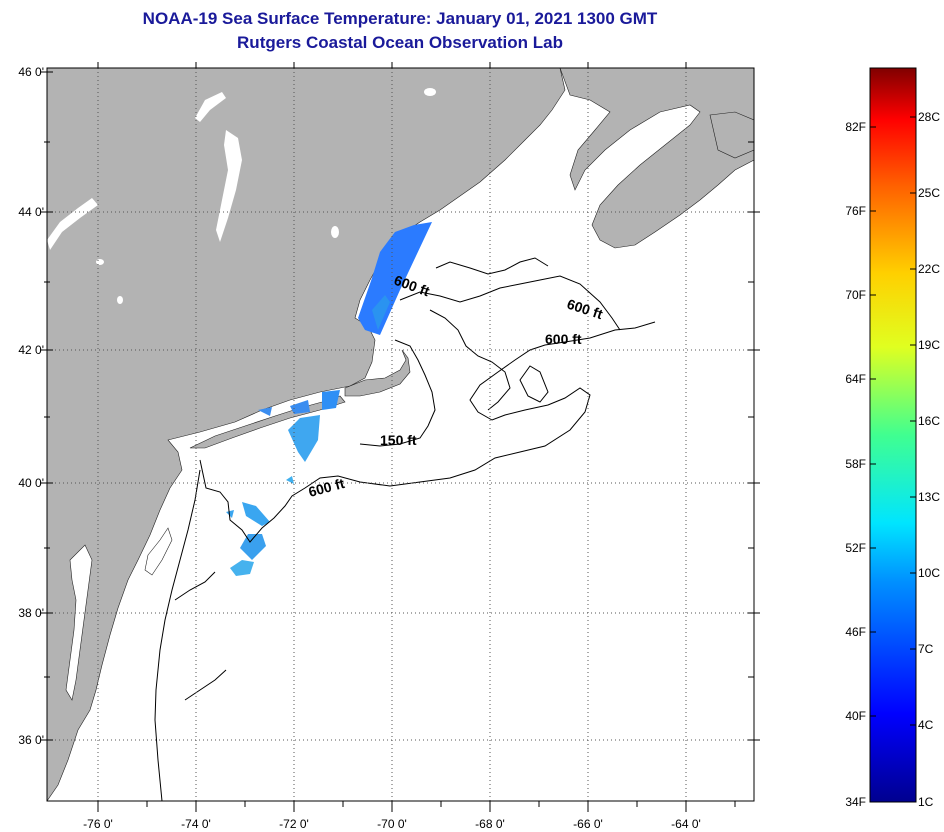  Describe the element at coordinates (31, 740) in the screenshot. I see `lat-label-36: 36 0'` at that location.